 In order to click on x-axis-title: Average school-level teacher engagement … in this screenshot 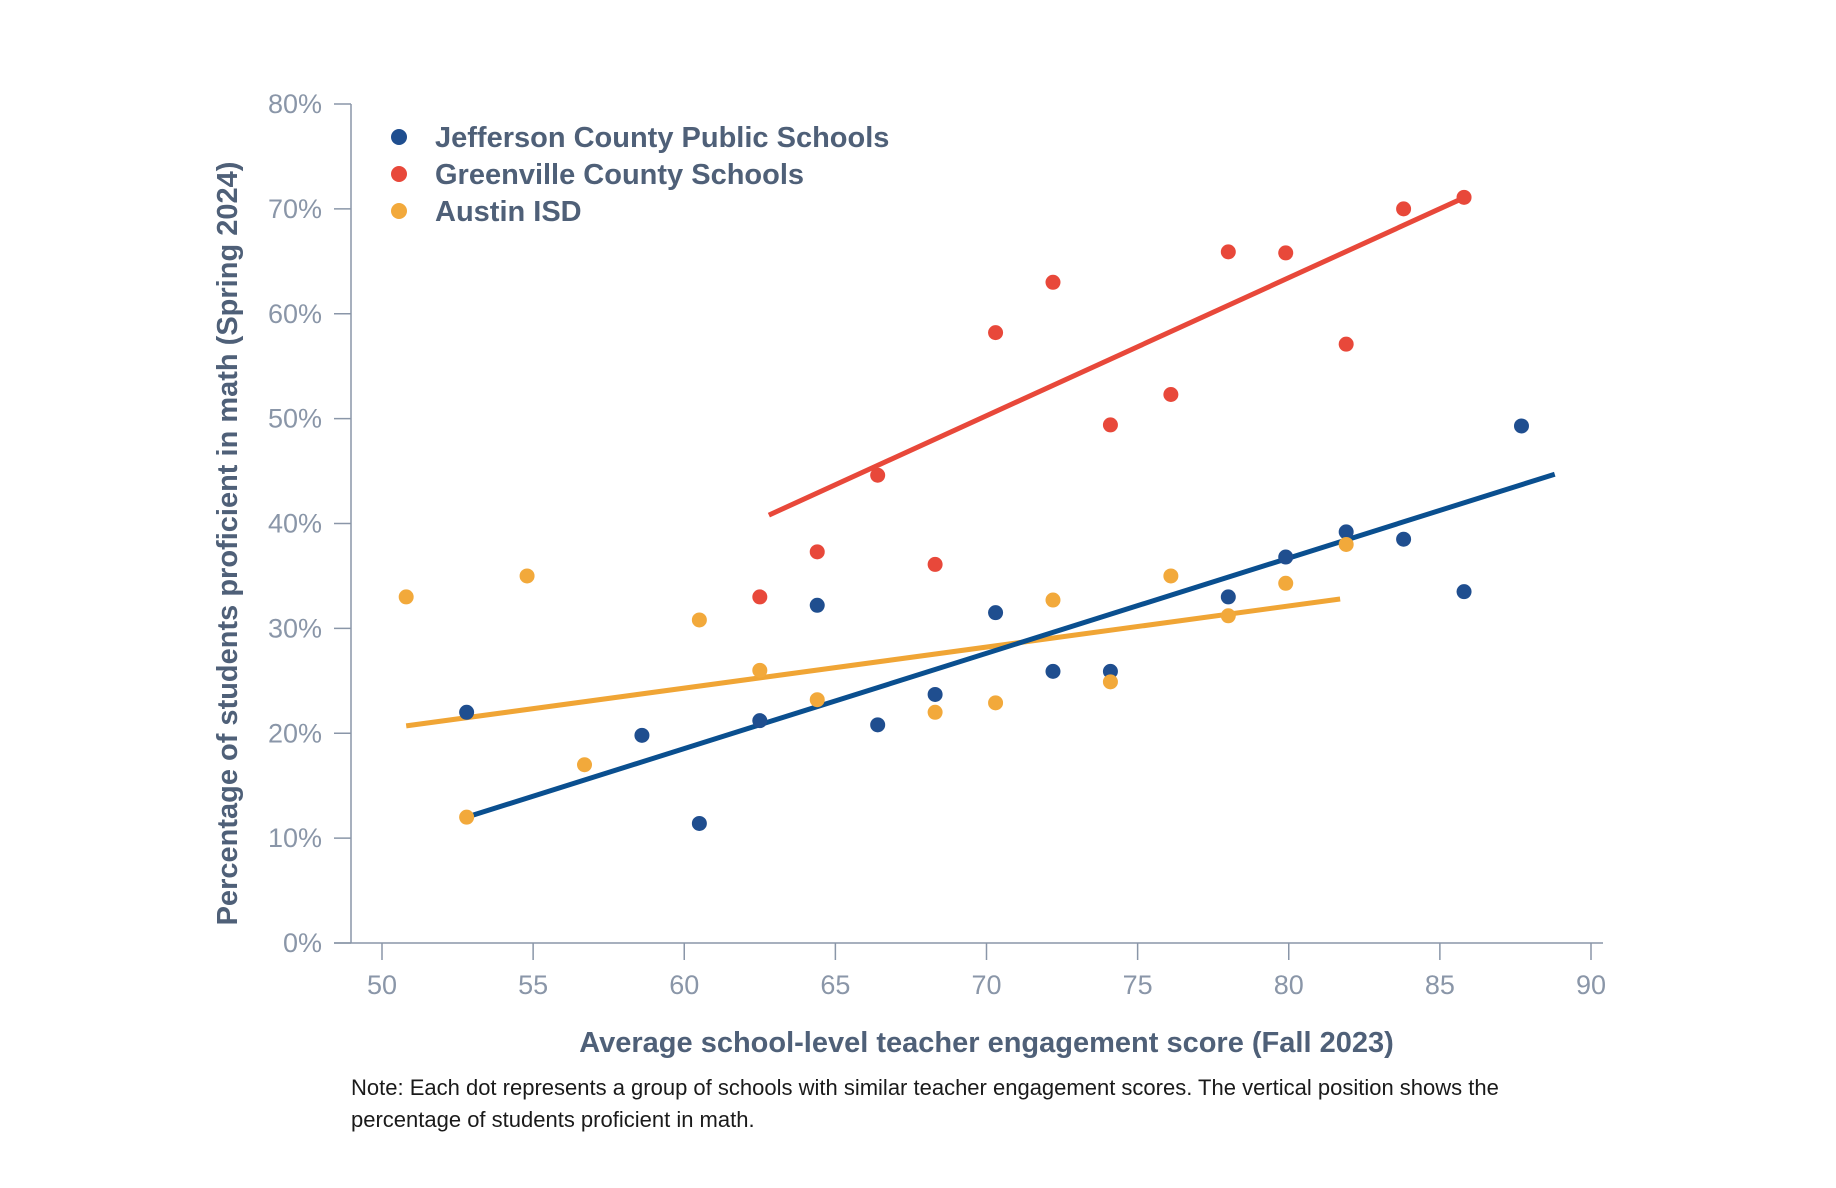, I will do `click(986, 1043)`.